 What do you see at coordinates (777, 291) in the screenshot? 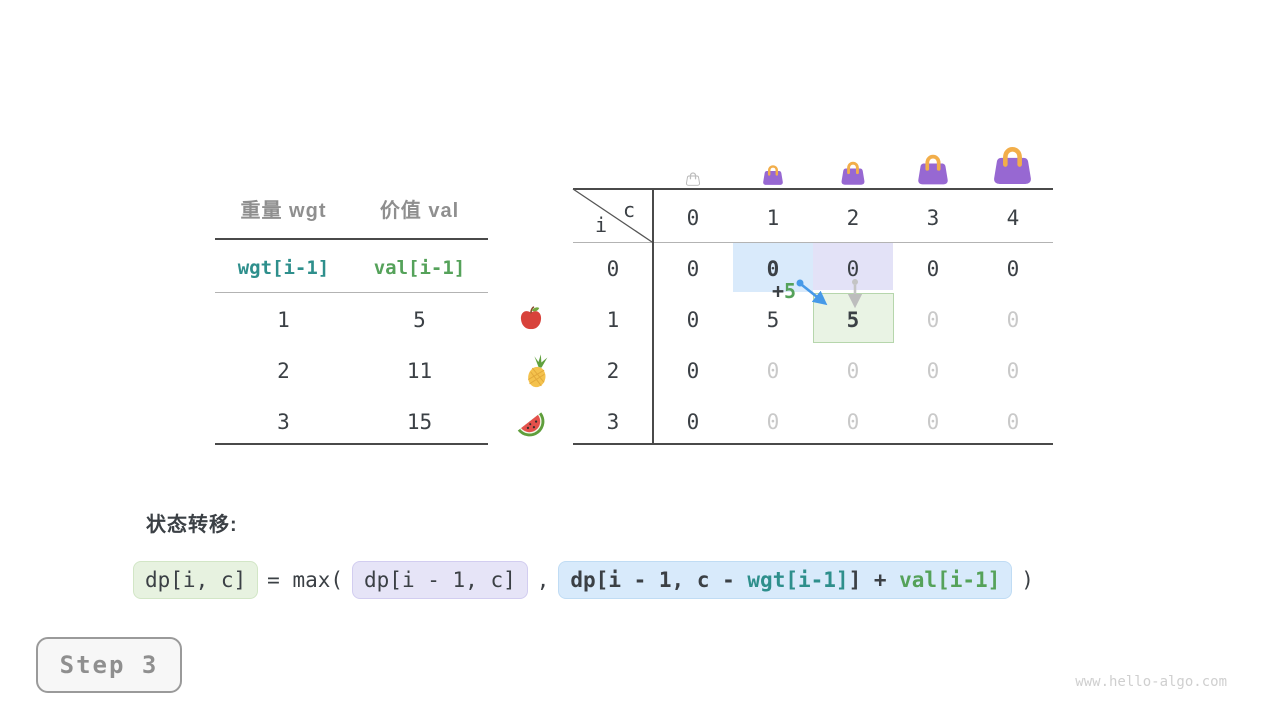
I see `annotation-plus-sign: +` at bounding box center [777, 291].